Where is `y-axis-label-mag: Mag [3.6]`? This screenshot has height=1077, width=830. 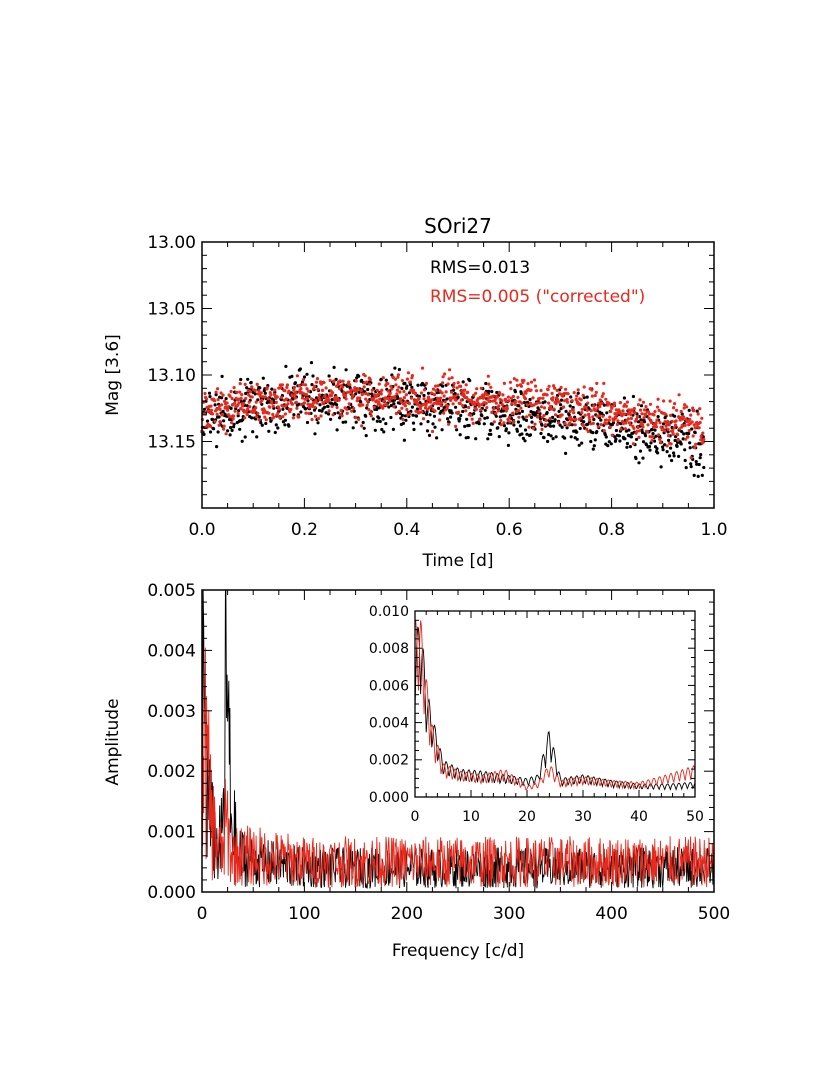
y-axis-label-mag: Mag [3.6] is located at coordinates (113, 375).